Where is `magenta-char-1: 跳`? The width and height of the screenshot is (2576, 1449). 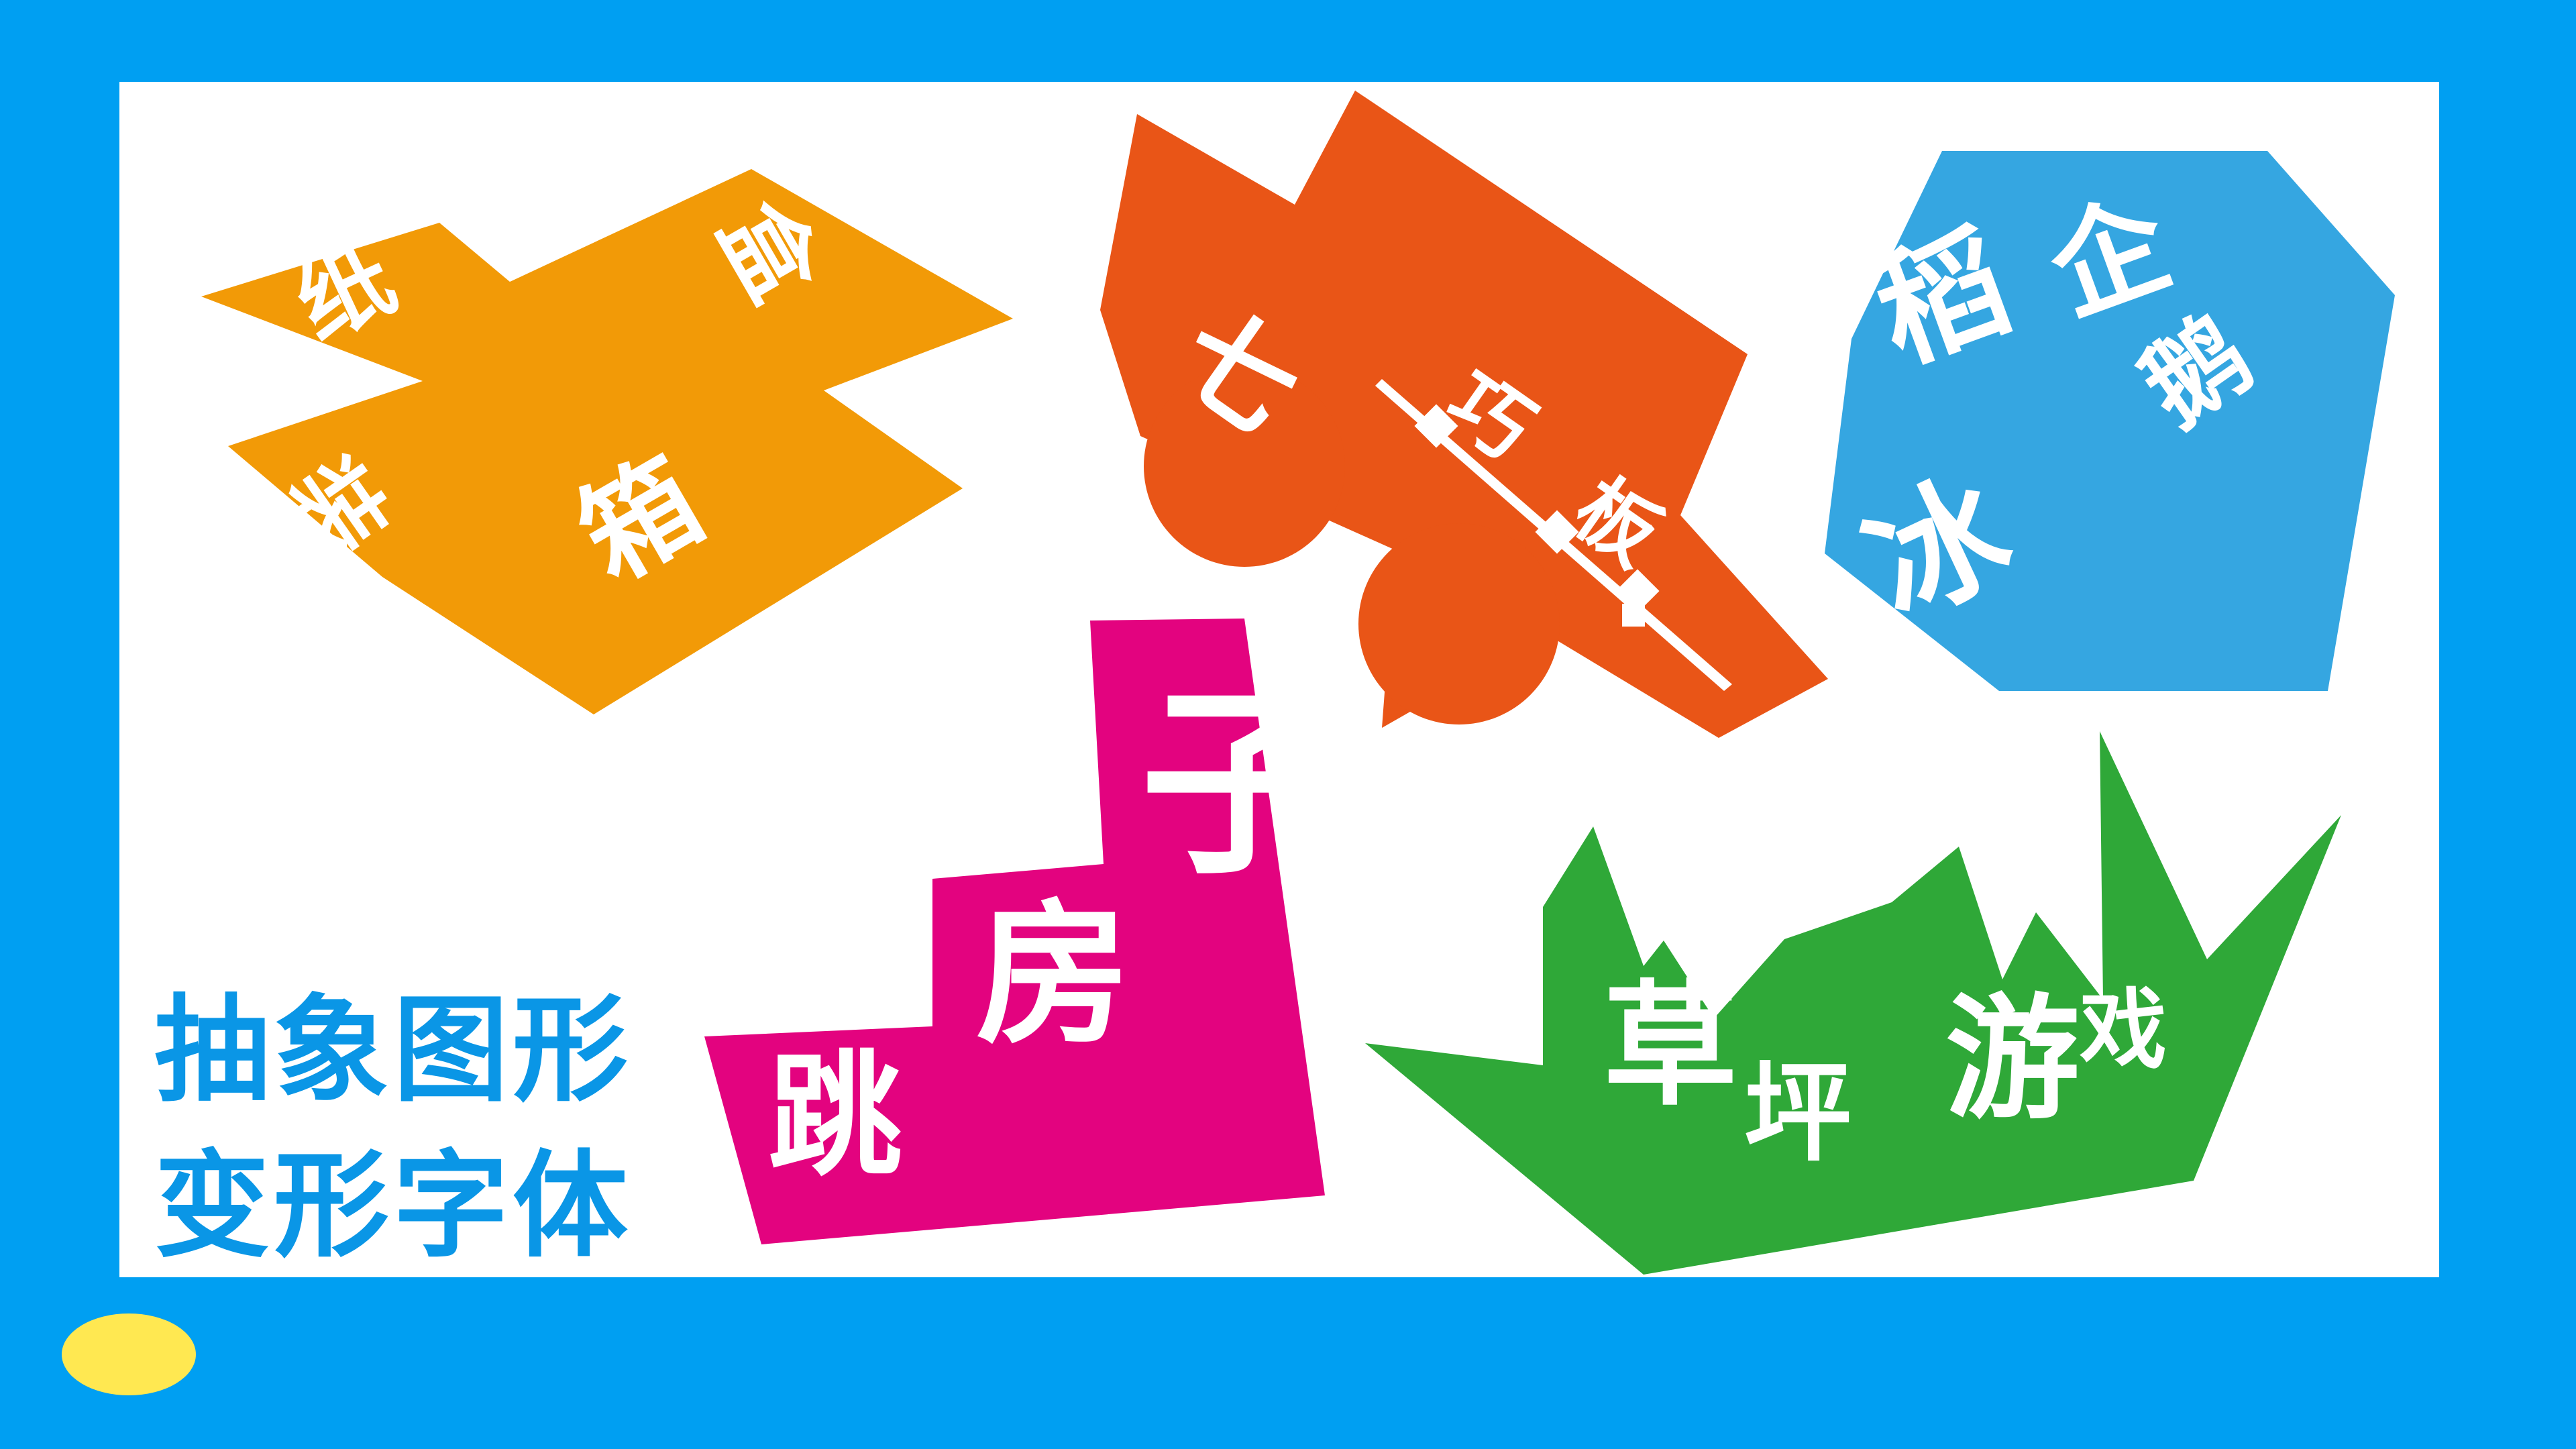 magenta-char-1: 跳 is located at coordinates (835, 1116).